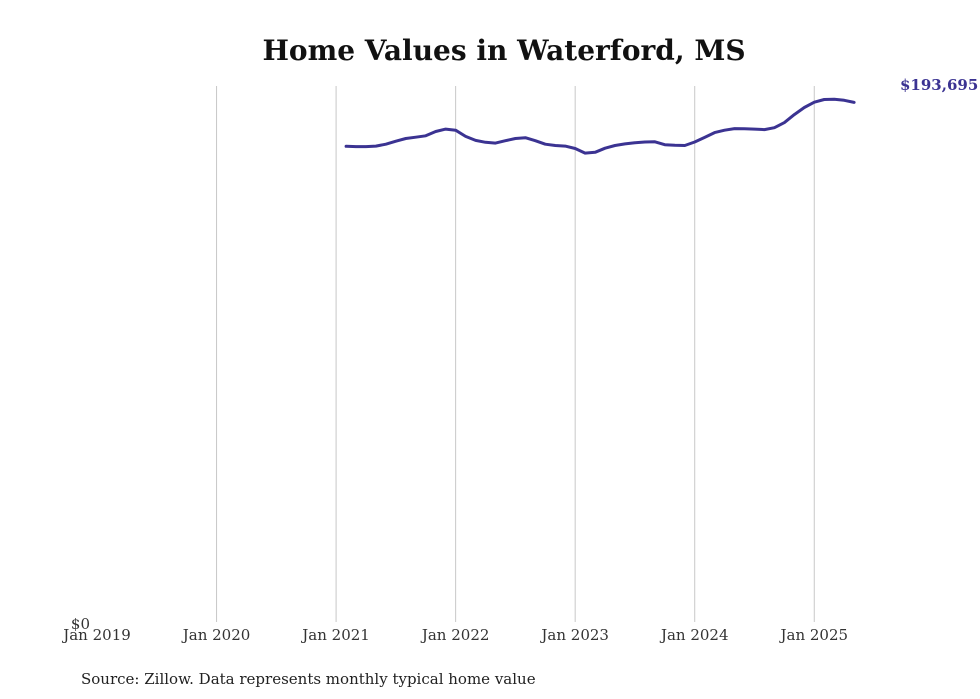 The image size is (980, 699). What do you see at coordinates (939, 85) in the screenshot?
I see `end-value-label: $193,695` at bounding box center [939, 85].